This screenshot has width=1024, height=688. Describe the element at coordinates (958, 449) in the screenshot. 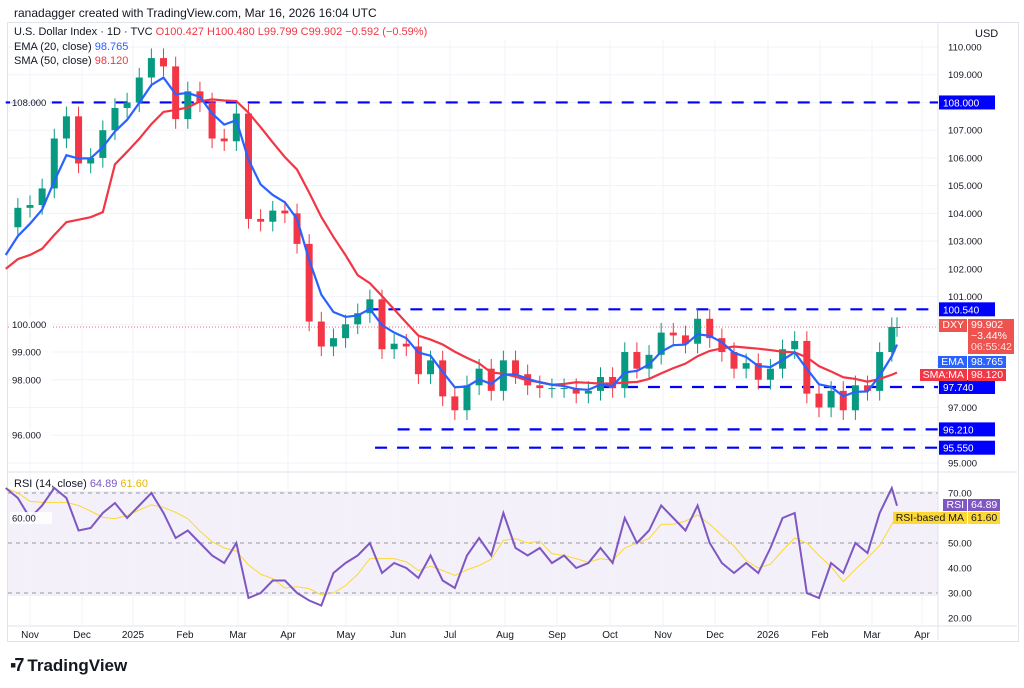

I see `level-label: 95.550` at that location.